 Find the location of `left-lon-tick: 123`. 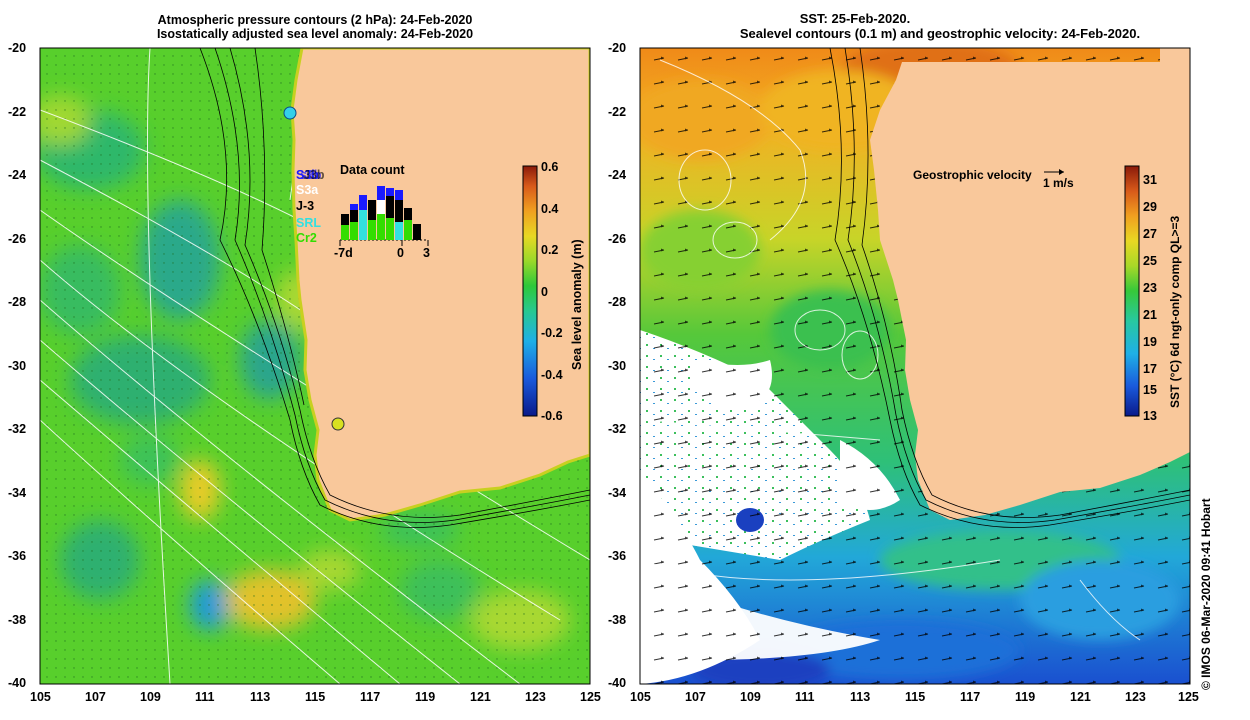

left-lon-tick: 123 is located at coordinates (535, 697).